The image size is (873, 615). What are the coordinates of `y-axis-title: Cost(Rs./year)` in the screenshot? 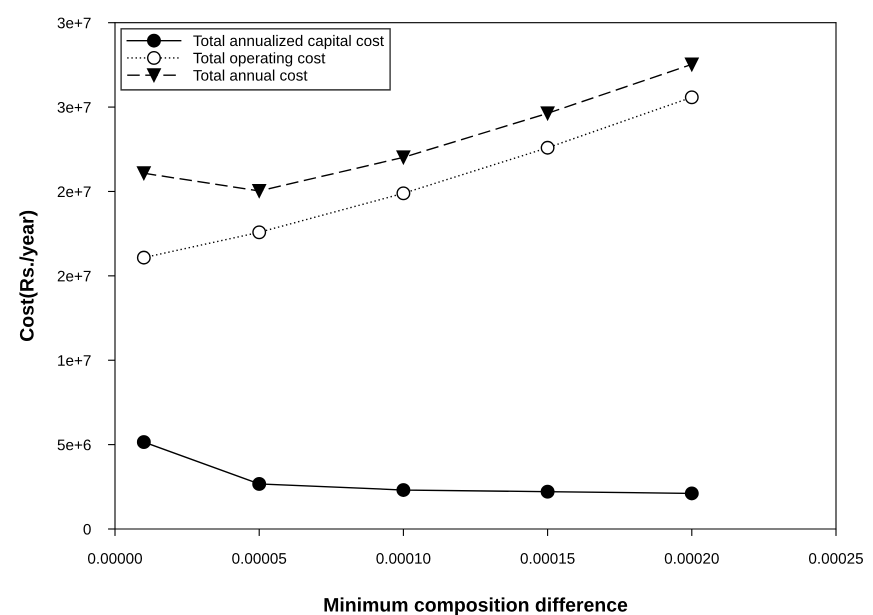 It's located at (28, 275).